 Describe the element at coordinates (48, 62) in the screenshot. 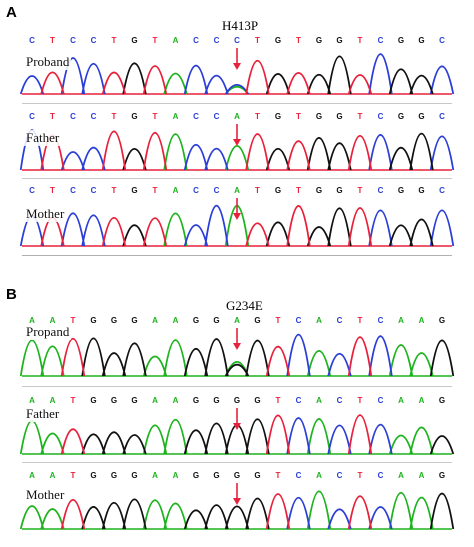

I see `trace-label-proband-a: Proband` at that location.